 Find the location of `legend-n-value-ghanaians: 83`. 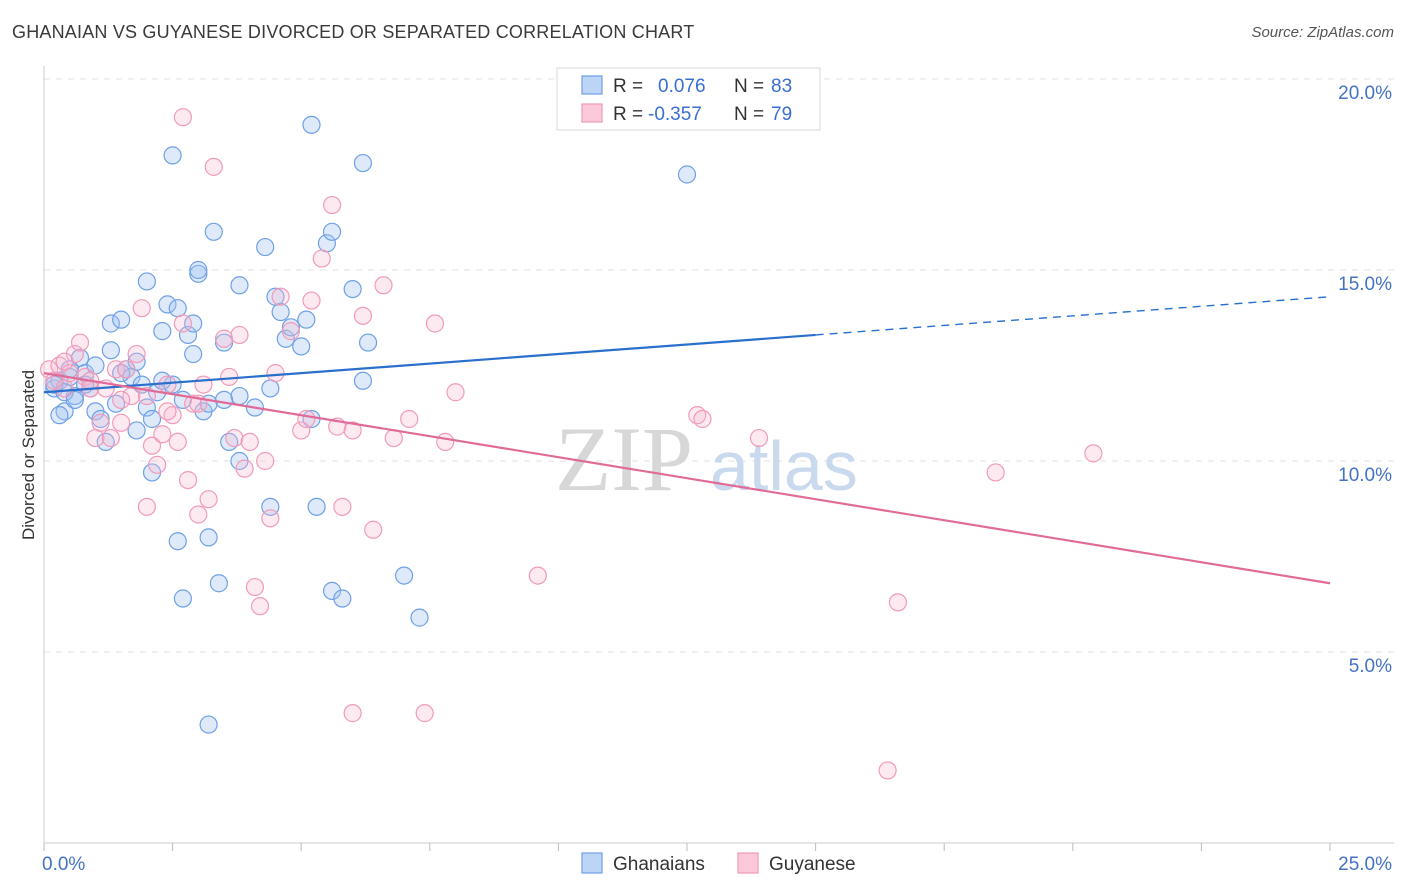

legend-n-value-ghanaians: 83 is located at coordinates (781, 86).